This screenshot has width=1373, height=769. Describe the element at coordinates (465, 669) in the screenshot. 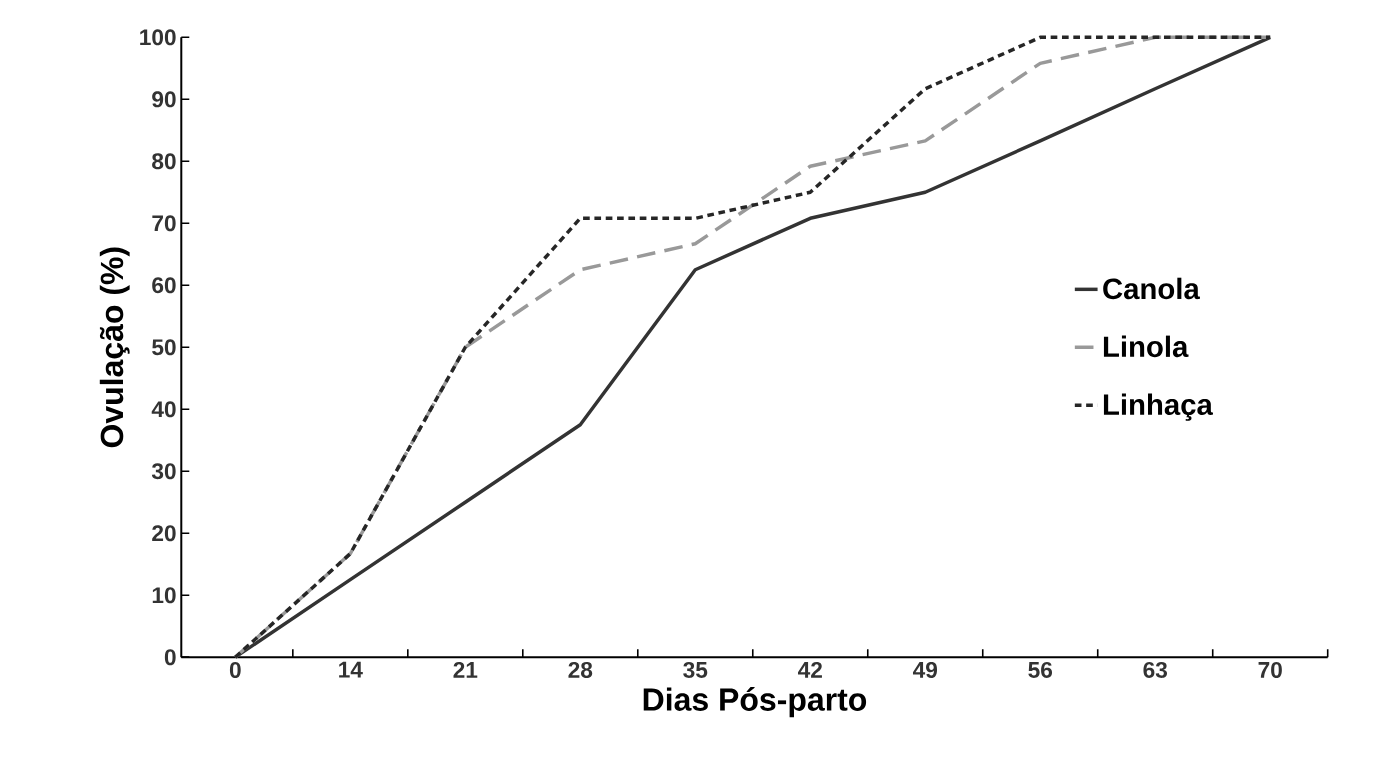

I see `x-tick-label: 21` at that location.